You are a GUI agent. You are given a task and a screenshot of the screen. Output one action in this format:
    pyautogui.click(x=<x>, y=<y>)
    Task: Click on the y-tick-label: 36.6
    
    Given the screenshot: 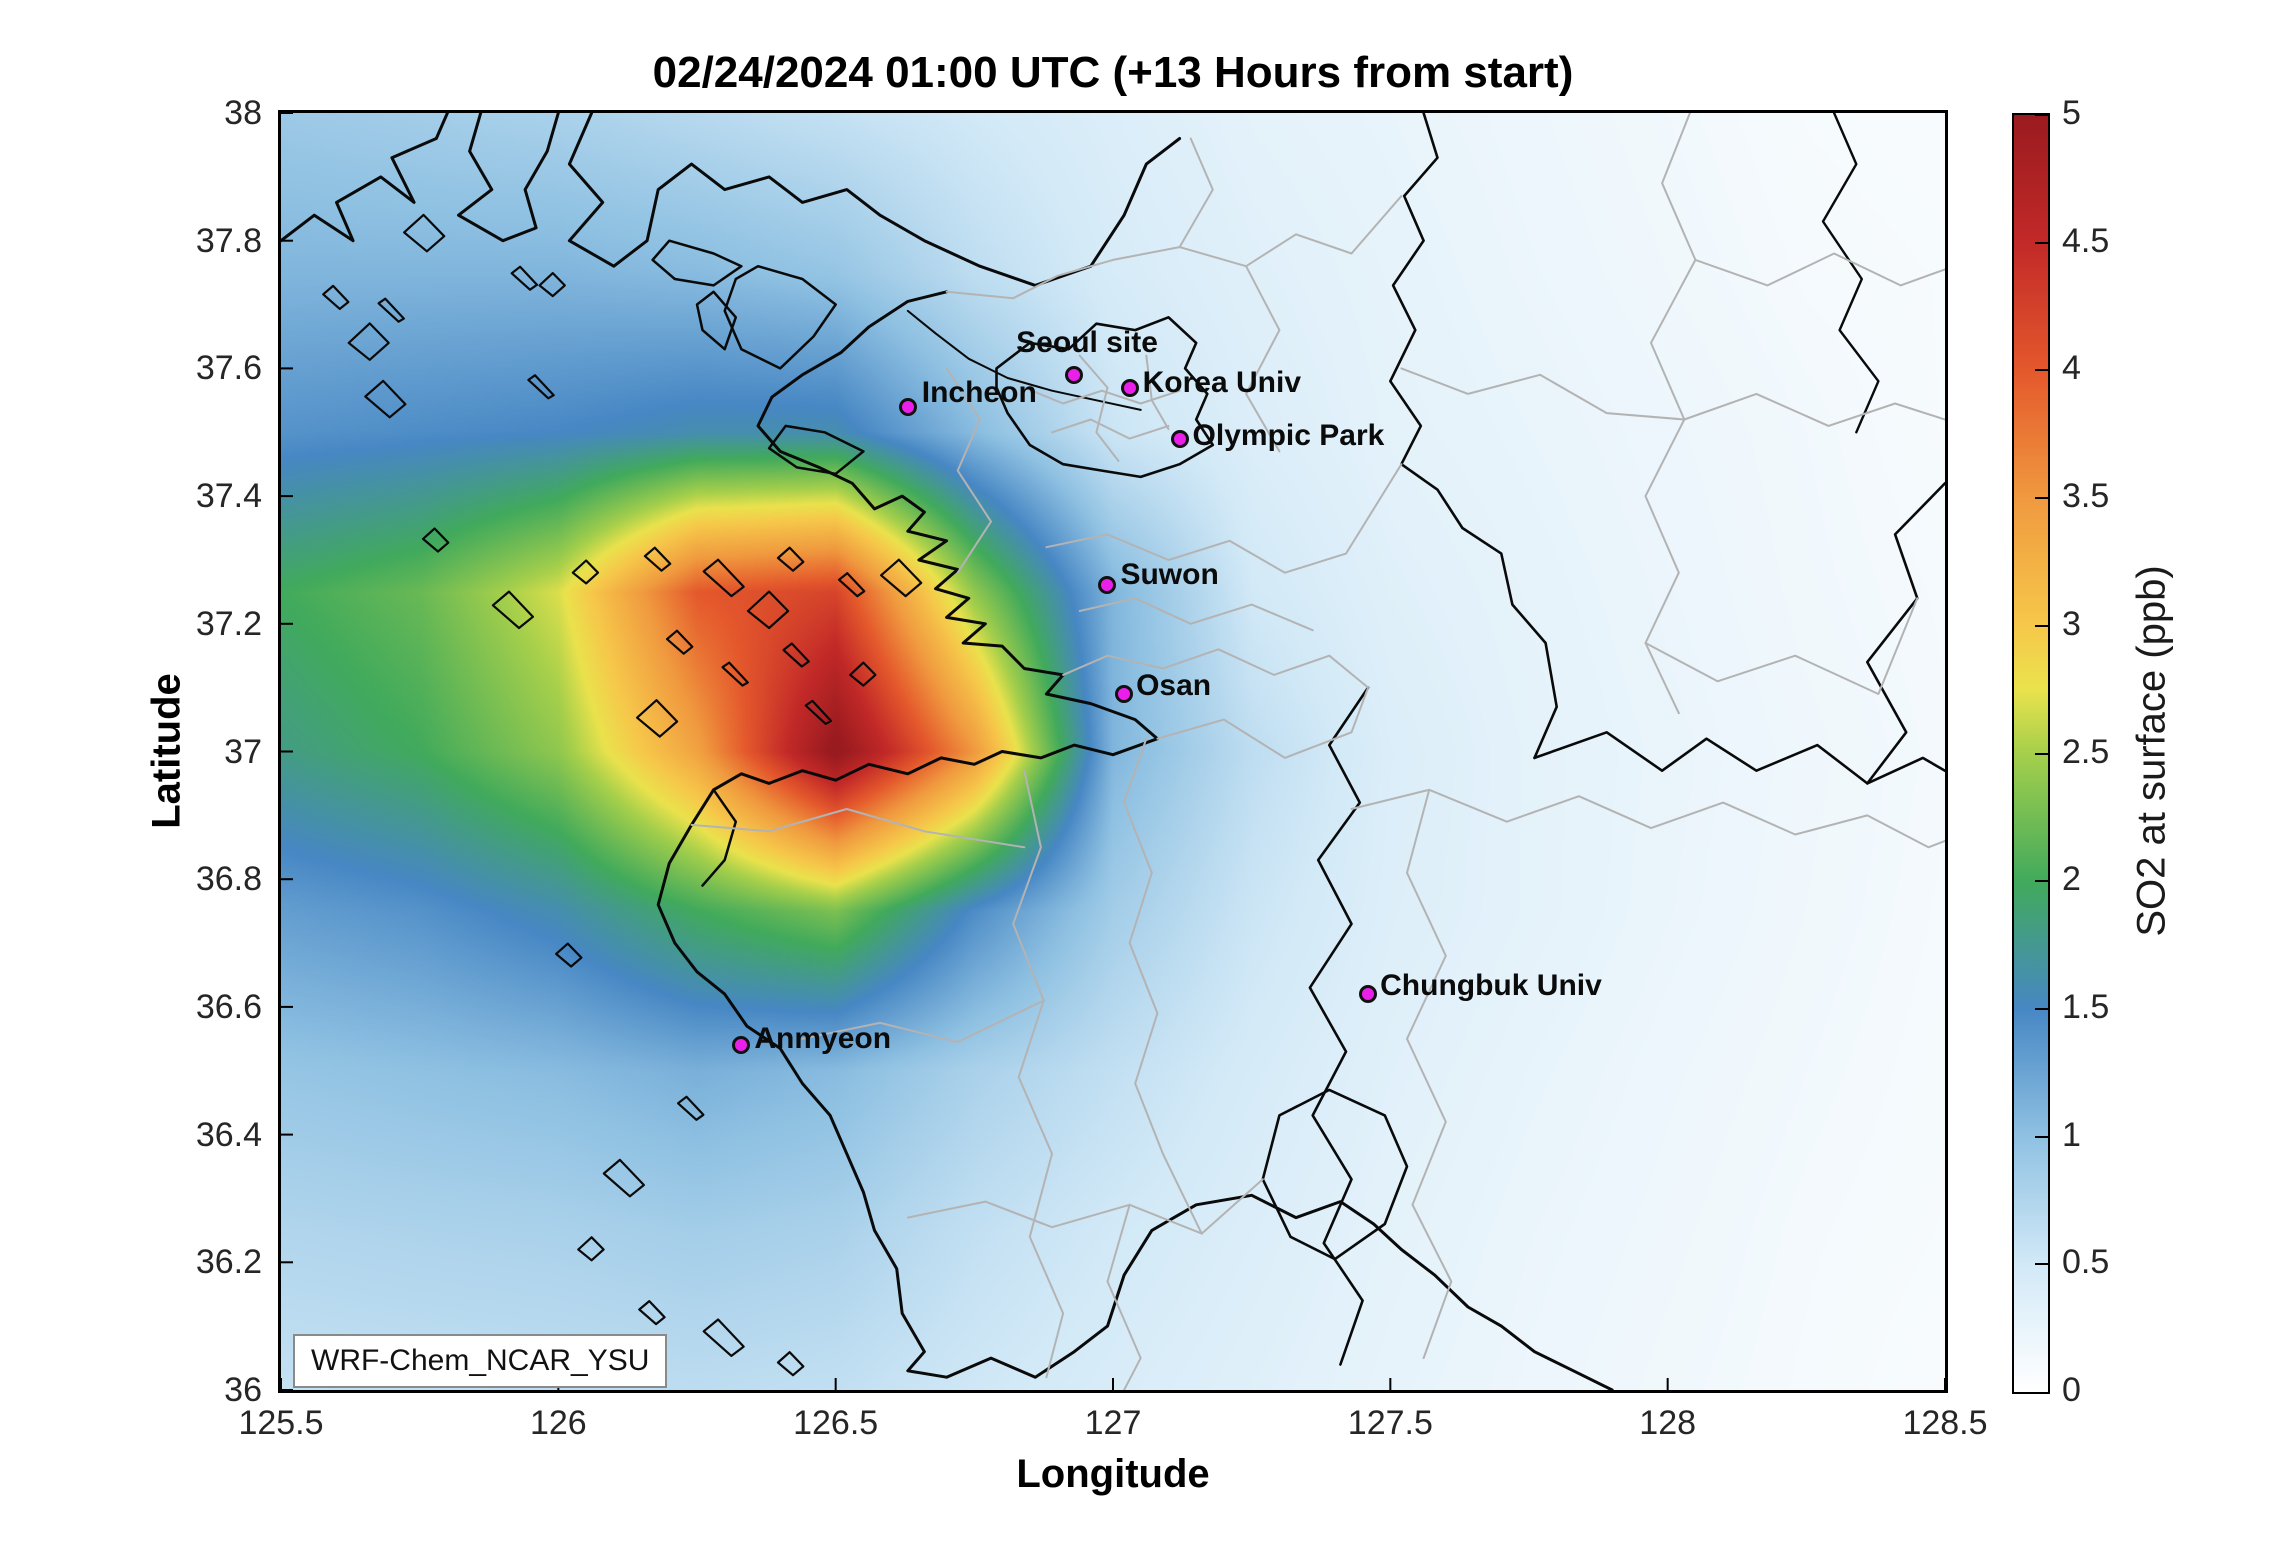 What is the action you would take?
    pyautogui.click(x=228, y=1006)
    